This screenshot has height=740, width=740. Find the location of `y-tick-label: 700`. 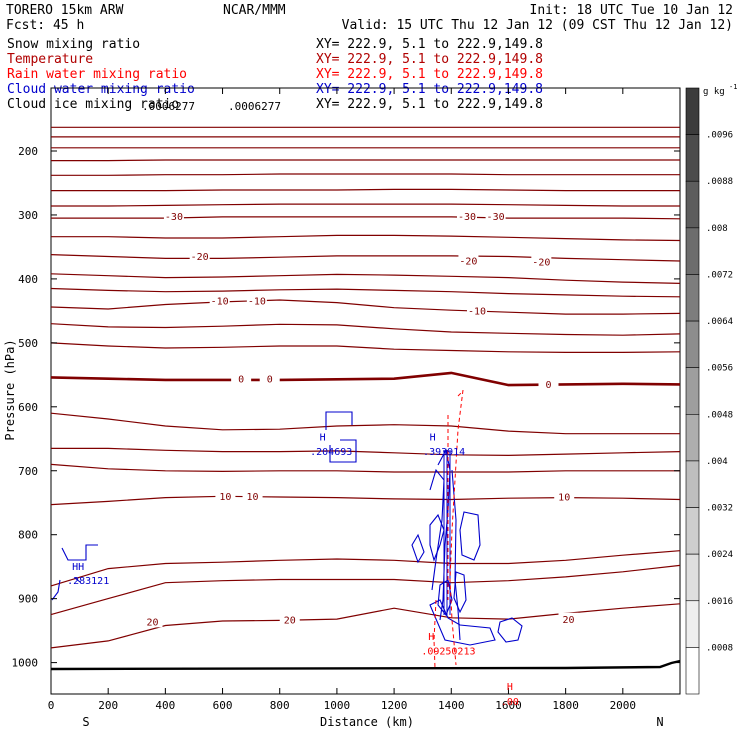

y-tick-label: 700 is located at coordinates (28, 471).